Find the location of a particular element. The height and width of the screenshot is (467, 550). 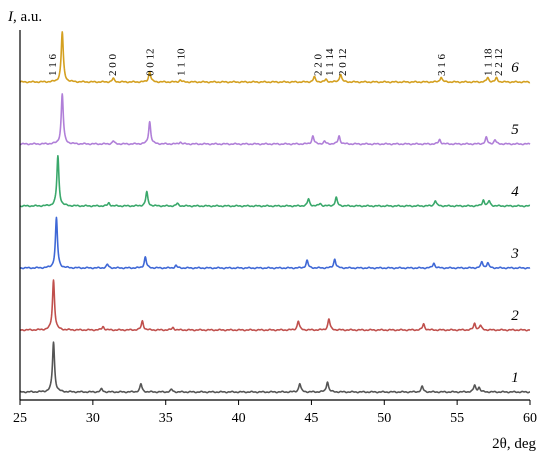

x-tick-label: 30 is located at coordinates (93, 418).